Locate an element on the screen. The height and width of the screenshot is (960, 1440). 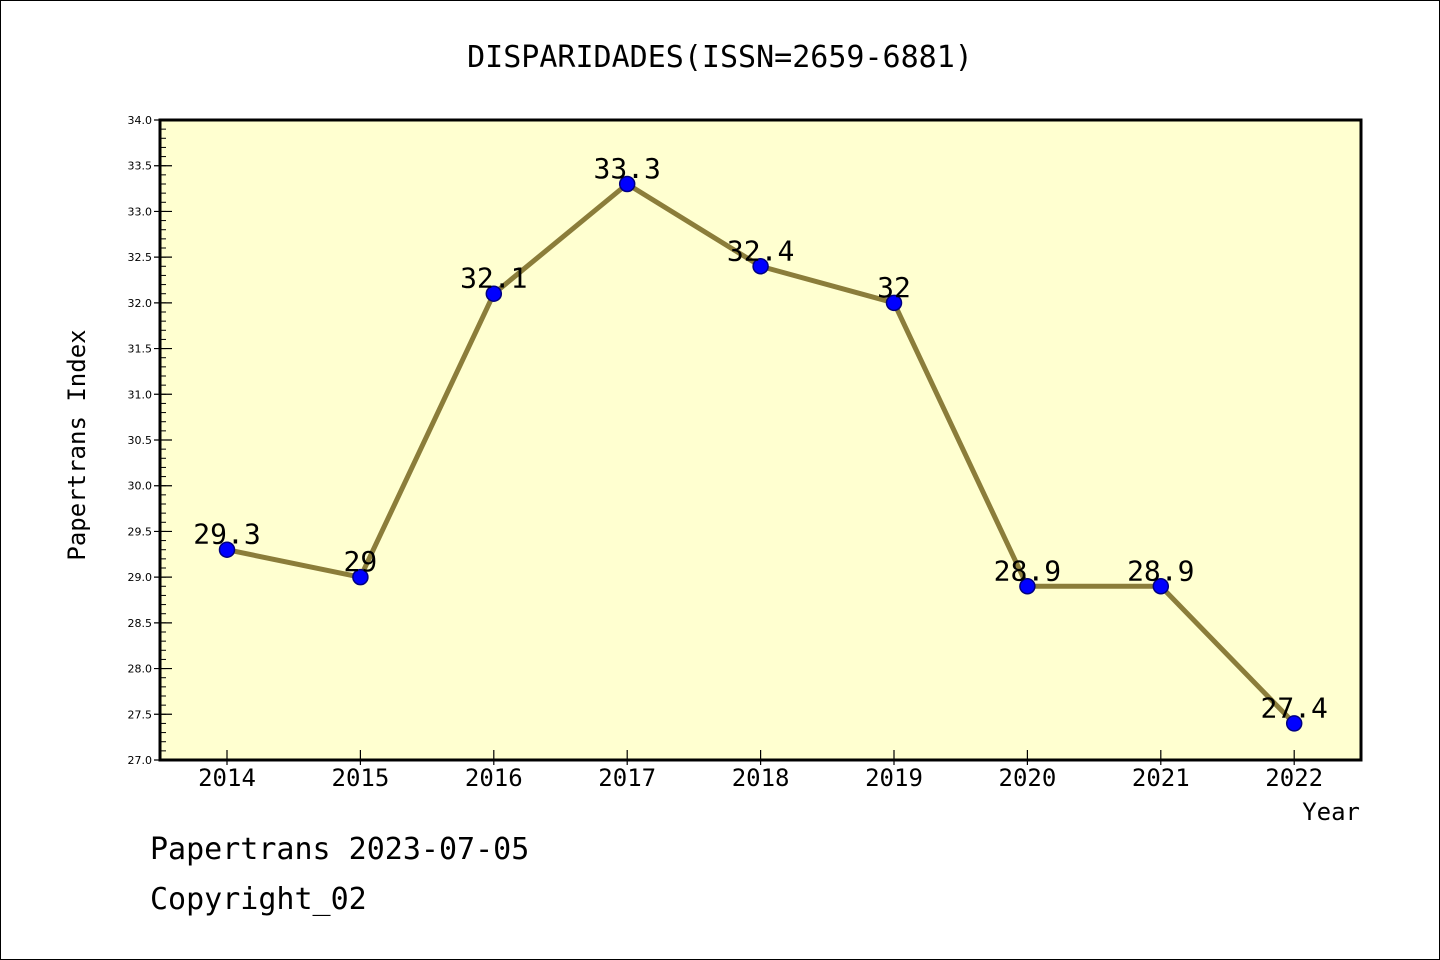
y-major-ticks is located at coordinates (163, 440).